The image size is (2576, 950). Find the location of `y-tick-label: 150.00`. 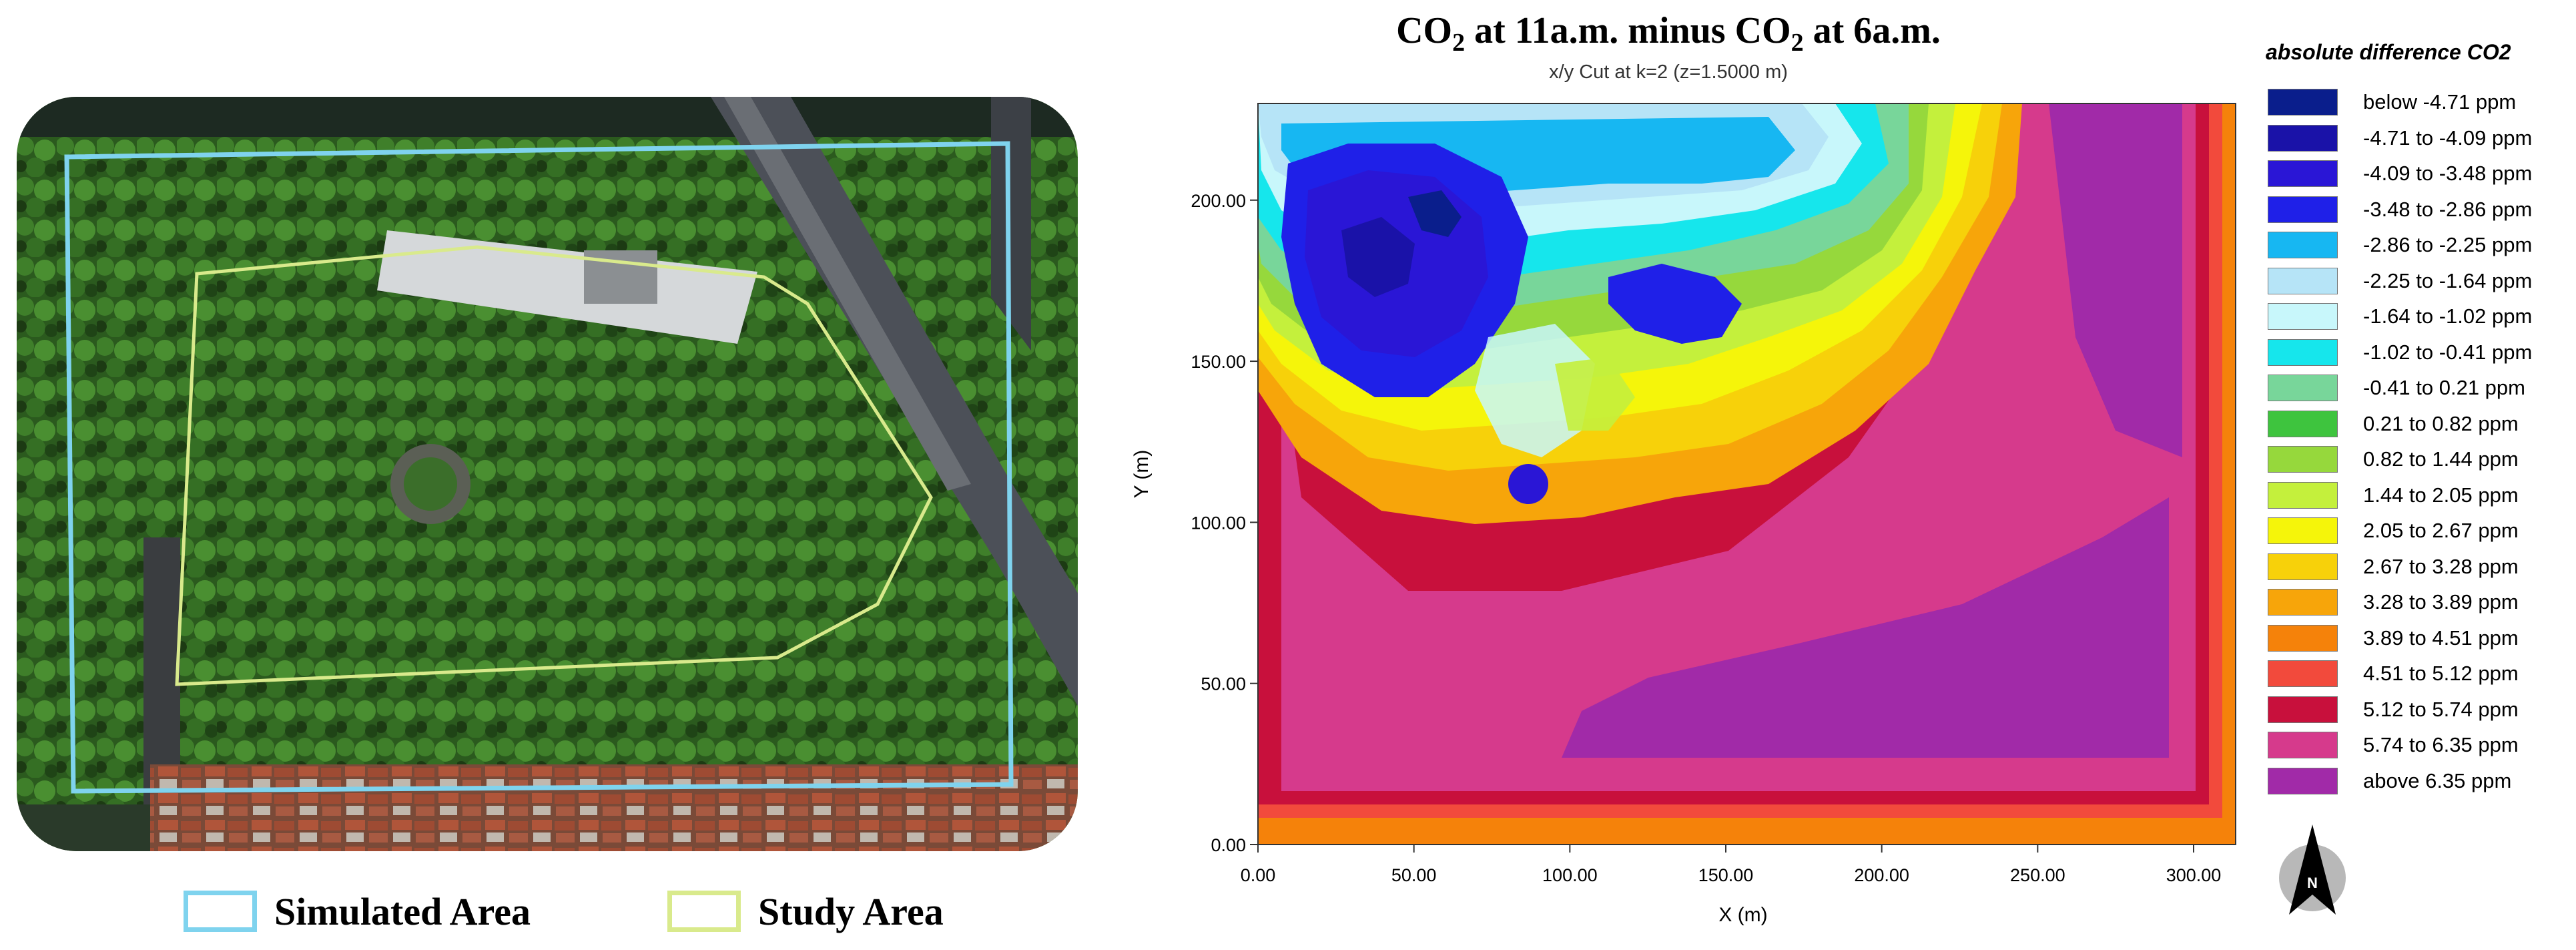

y-tick-label: 150.00 is located at coordinates (1218, 362).